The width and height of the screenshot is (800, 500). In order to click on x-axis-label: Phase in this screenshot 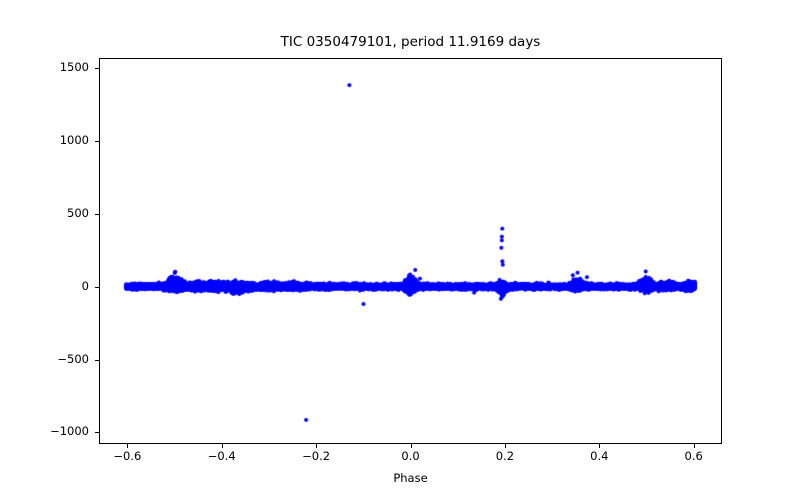, I will do `click(410, 478)`.